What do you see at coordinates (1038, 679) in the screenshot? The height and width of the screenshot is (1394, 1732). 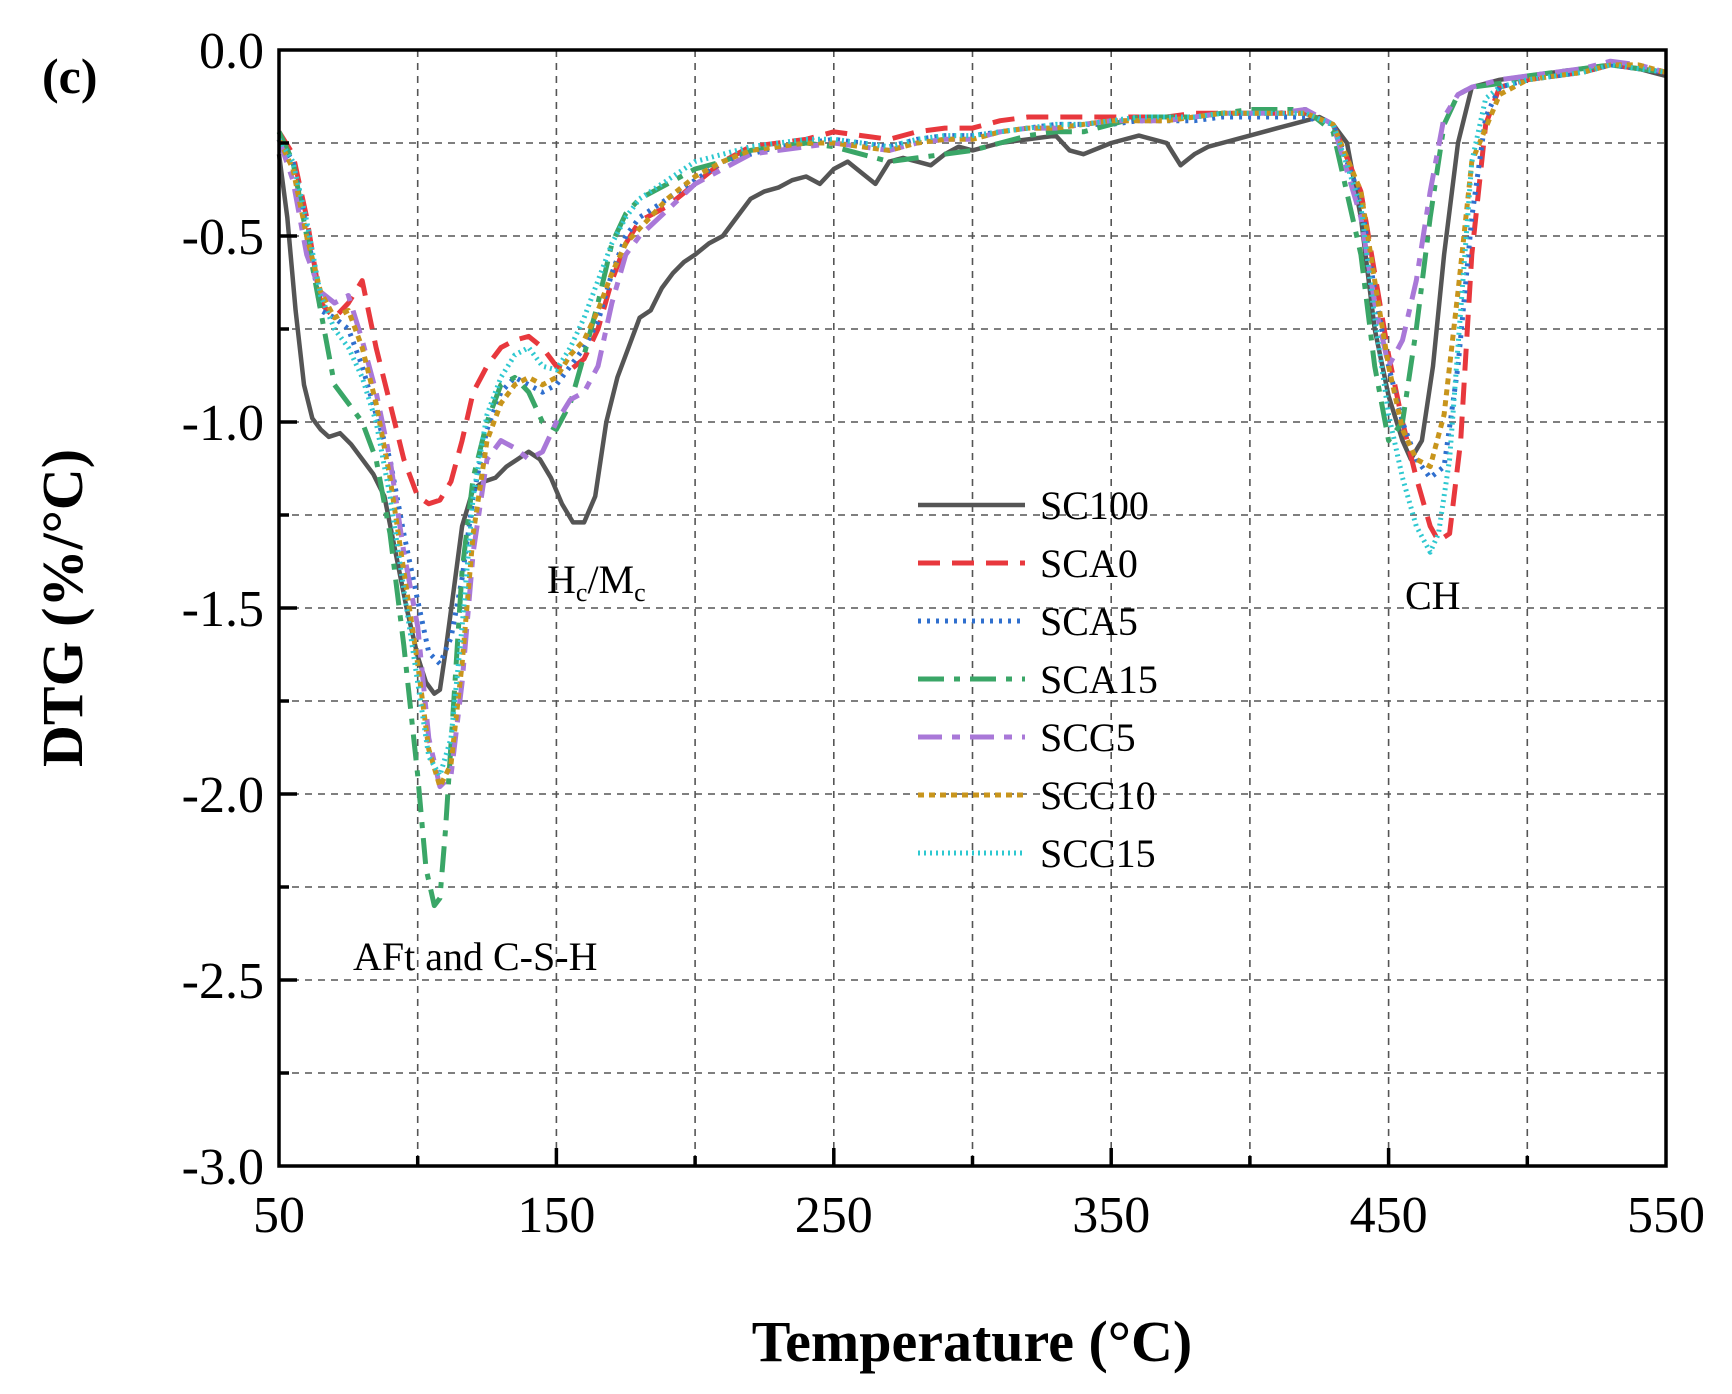 I see `legend: SC100 SCA0 SCA5 SCA15 SCC5 SCC10 SCC15` at bounding box center [1038, 679].